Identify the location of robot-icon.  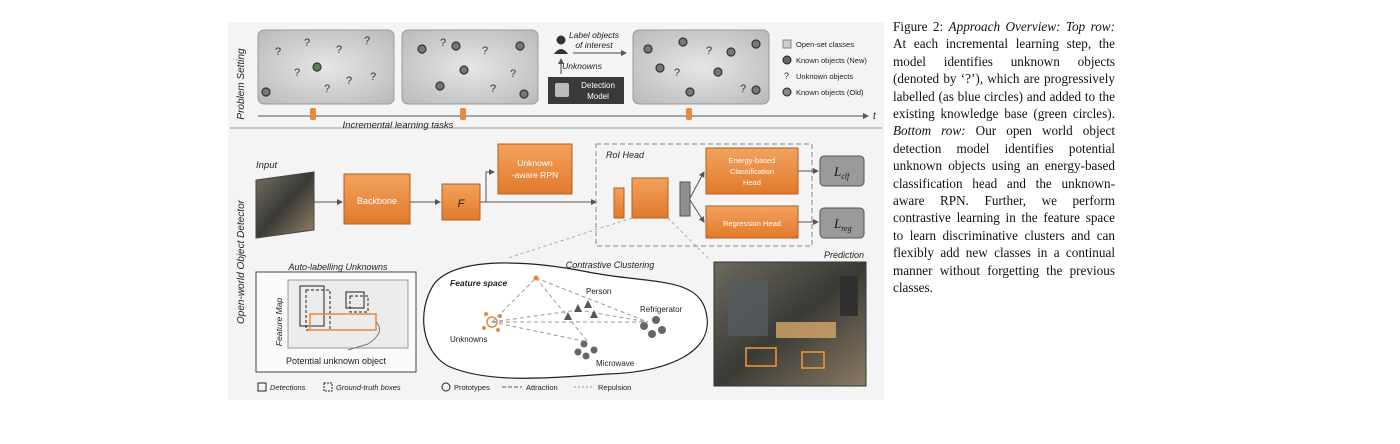
(562, 90).